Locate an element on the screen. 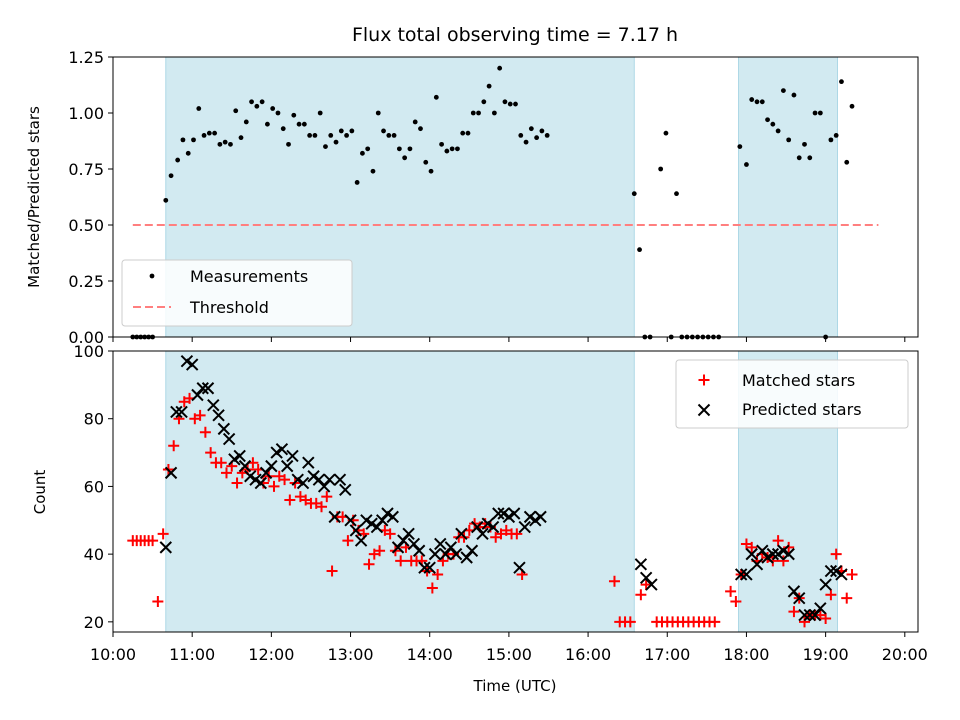 The width and height of the screenshot is (960, 720). y-tick-label: 80 is located at coordinates (94, 419).